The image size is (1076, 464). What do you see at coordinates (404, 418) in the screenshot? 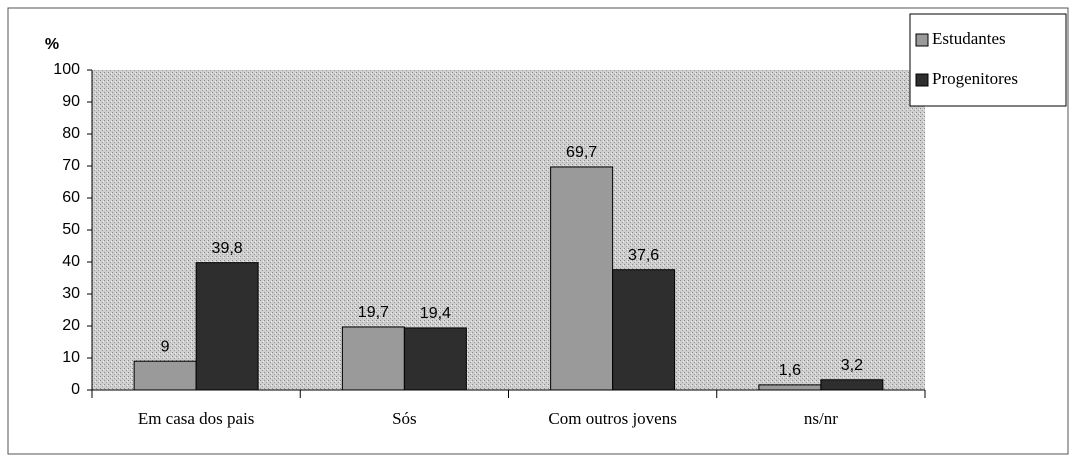
I see `x-tick-label: Sós` at bounding box center [404, 418].